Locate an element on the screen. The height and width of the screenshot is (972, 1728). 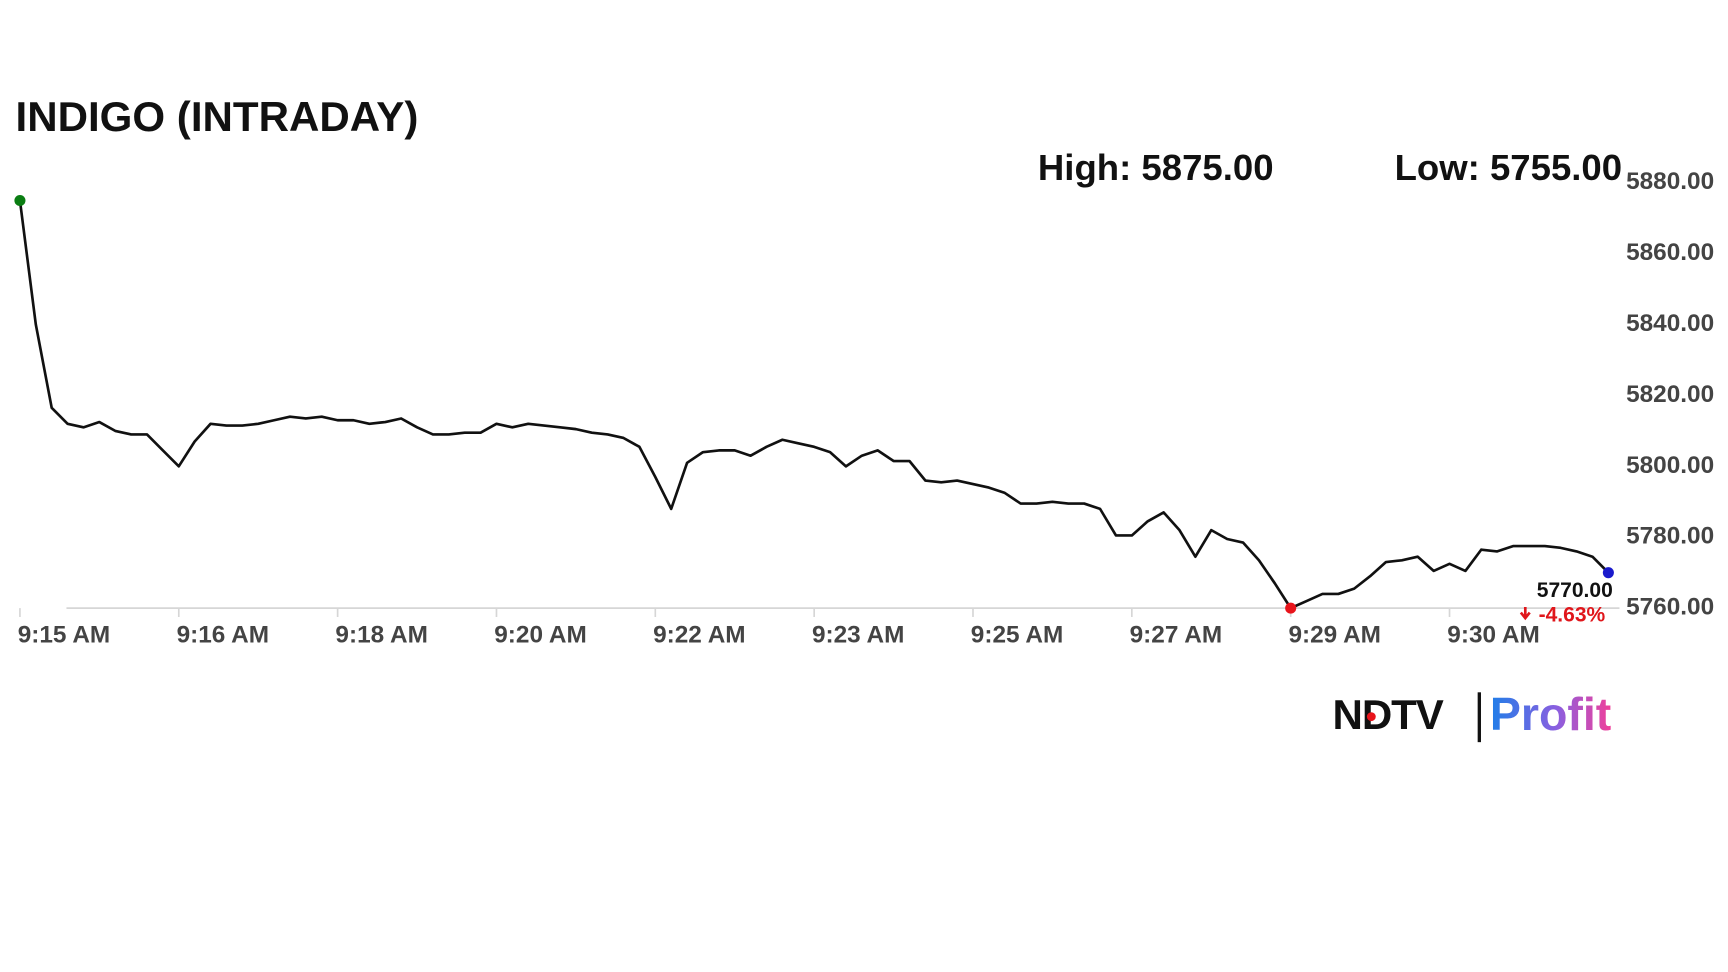
x-tick-label: 9:16 AM is located at coordinates (223, 634).